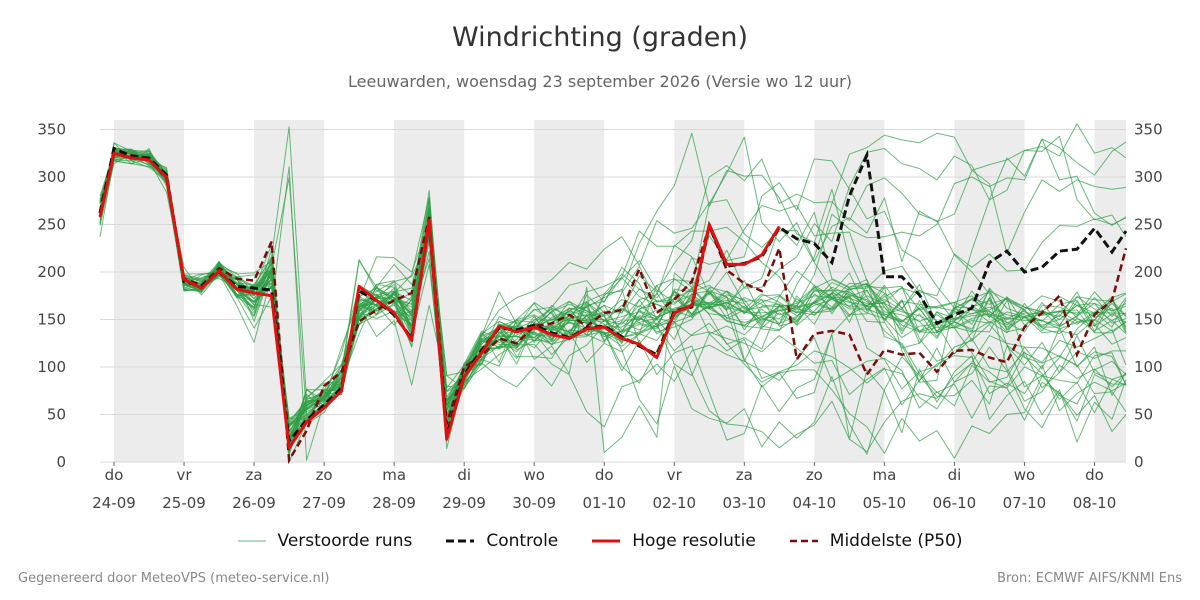 The image size is (1200, 600). I want to click on legend-label-members: Verstoorde runs, so click(345, 541).